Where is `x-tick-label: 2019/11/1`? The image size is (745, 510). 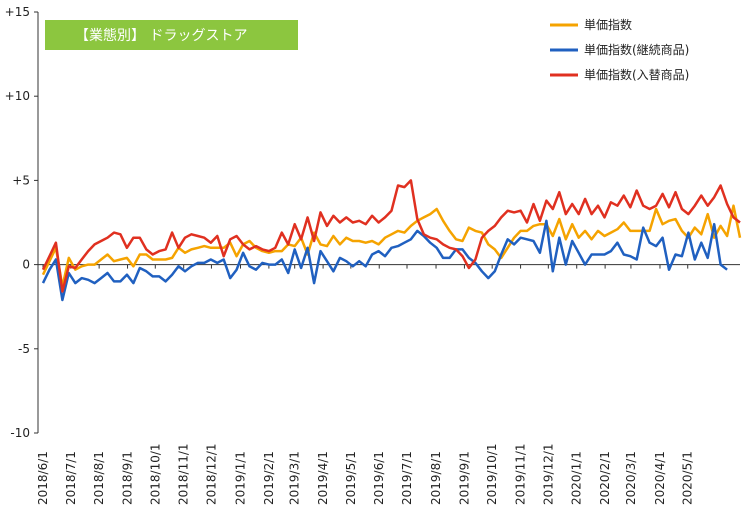
x-tick-label: 2019/11/1 is located at coordinates (521, 474).